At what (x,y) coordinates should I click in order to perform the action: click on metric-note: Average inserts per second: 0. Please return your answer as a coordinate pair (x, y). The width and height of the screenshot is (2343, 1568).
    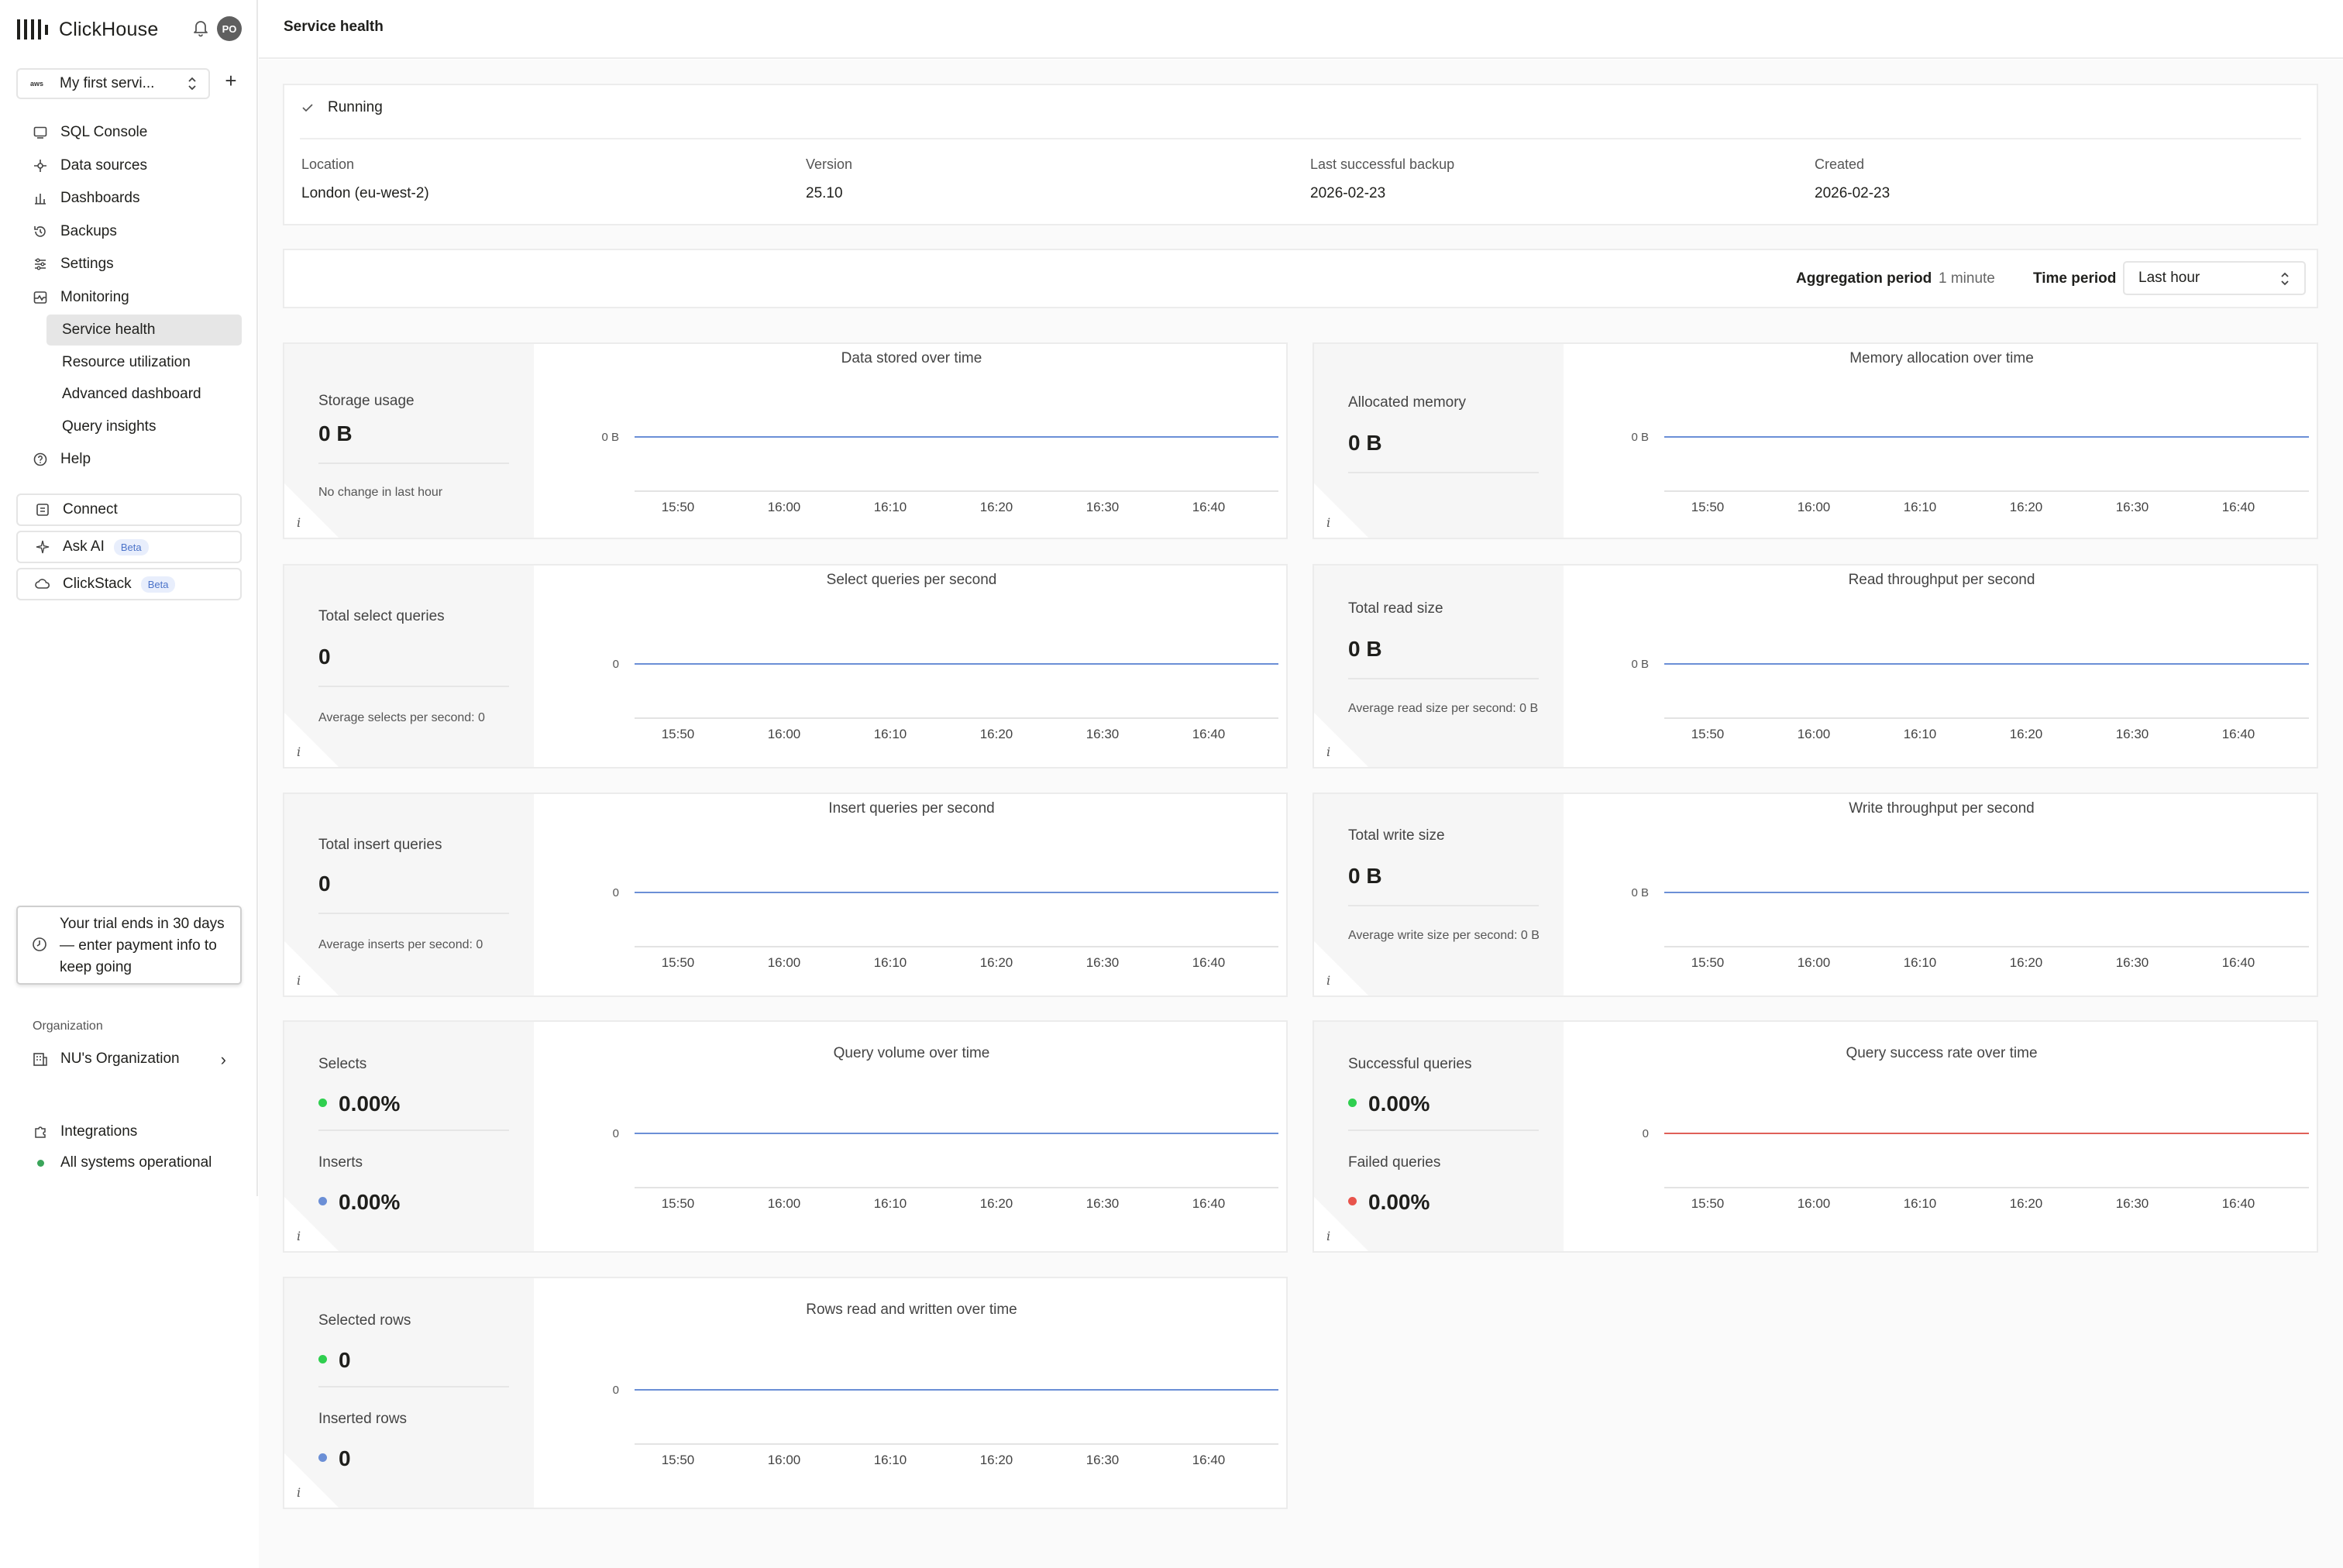
    Looking at the image, I should click on (400, 944).